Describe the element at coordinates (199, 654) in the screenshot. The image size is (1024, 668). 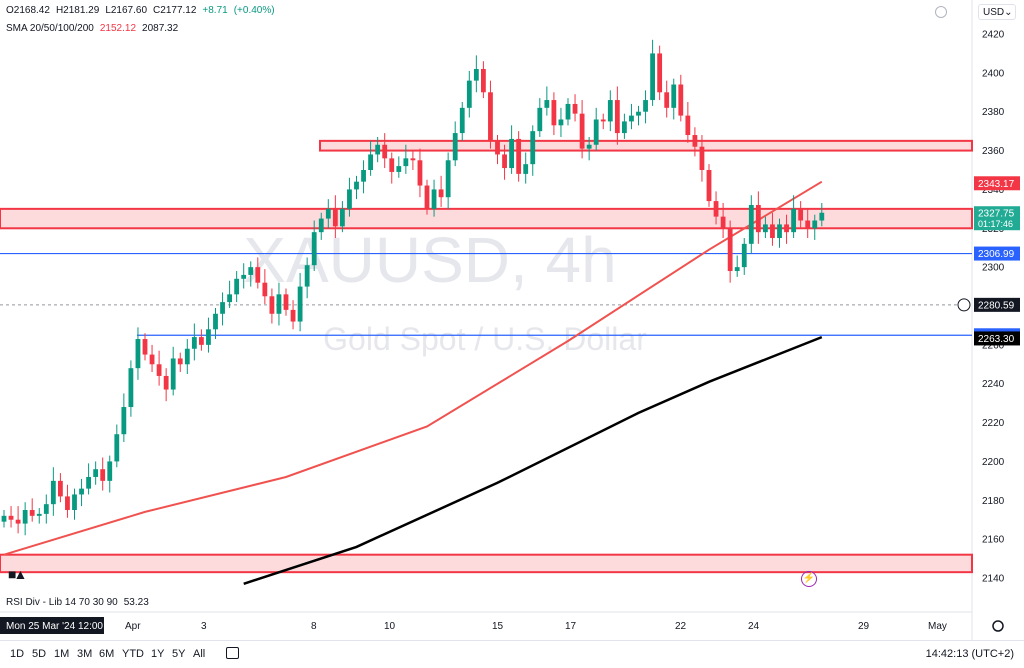
I see `tf-all: All` at that location.